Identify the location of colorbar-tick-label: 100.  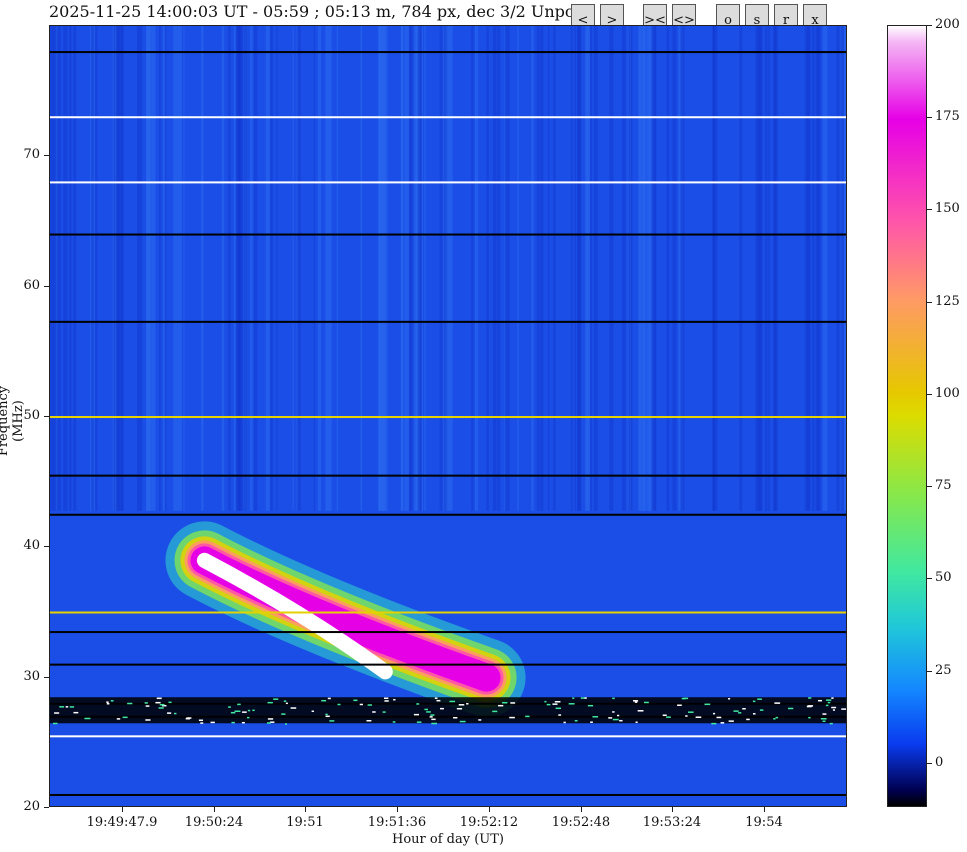
(947, 393).